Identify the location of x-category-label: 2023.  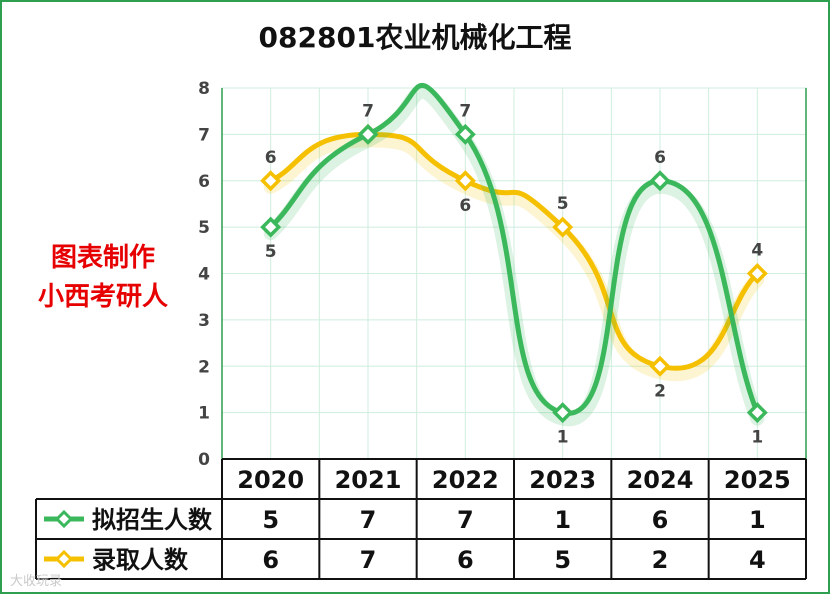
(562, 480).